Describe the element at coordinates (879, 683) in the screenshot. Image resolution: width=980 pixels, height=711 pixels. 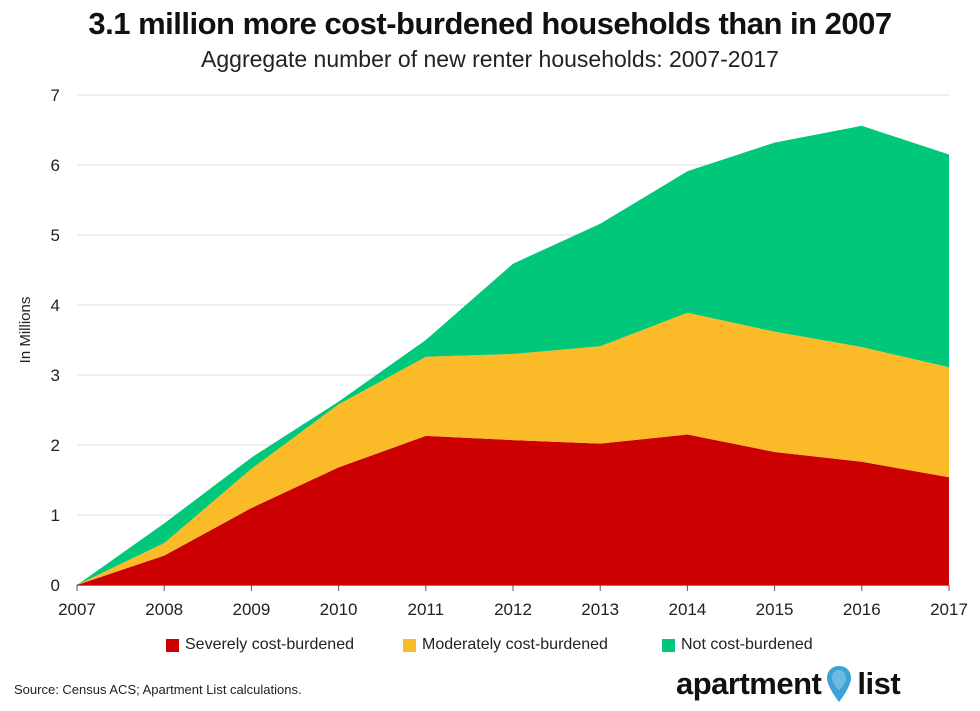
I see `logo-word-list: list` at that location.